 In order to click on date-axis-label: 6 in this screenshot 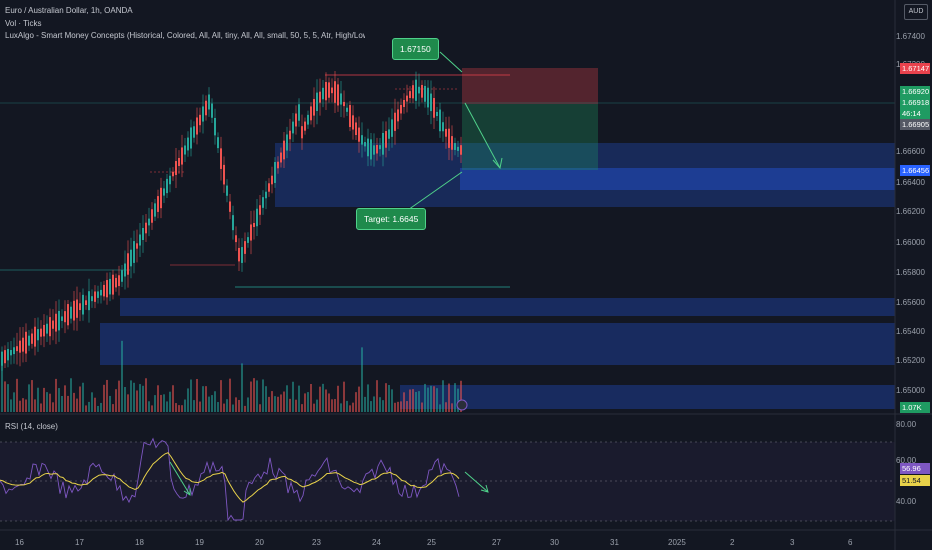, I will do `click(850, 542)`.